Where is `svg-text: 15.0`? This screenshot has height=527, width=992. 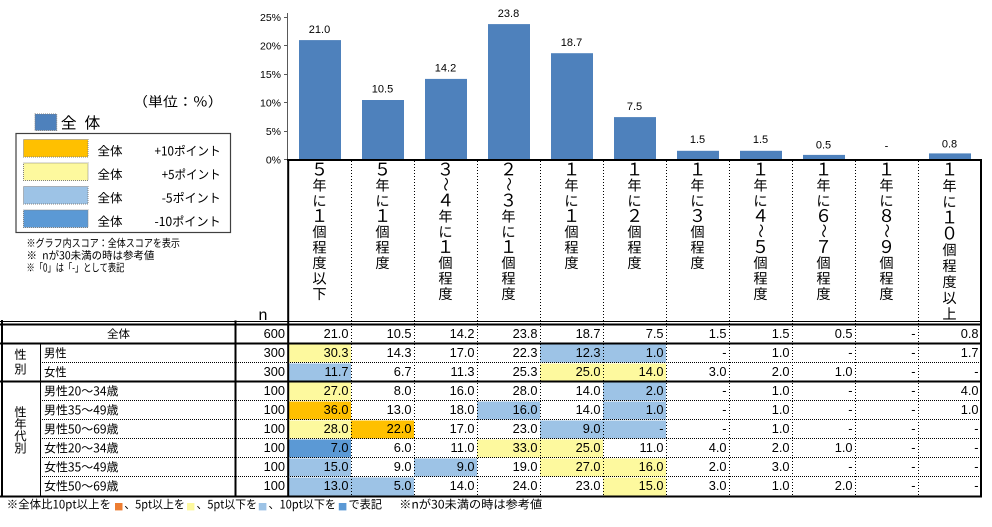
svg-text: 15.0 is located at coordinates (336, 466).